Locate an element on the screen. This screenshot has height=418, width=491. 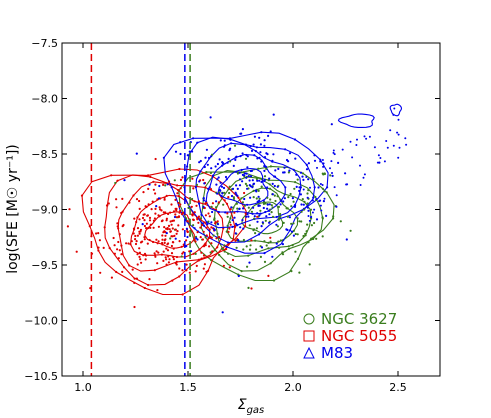
x-axis-title-sub: gas is located at coordinates (256, 410).